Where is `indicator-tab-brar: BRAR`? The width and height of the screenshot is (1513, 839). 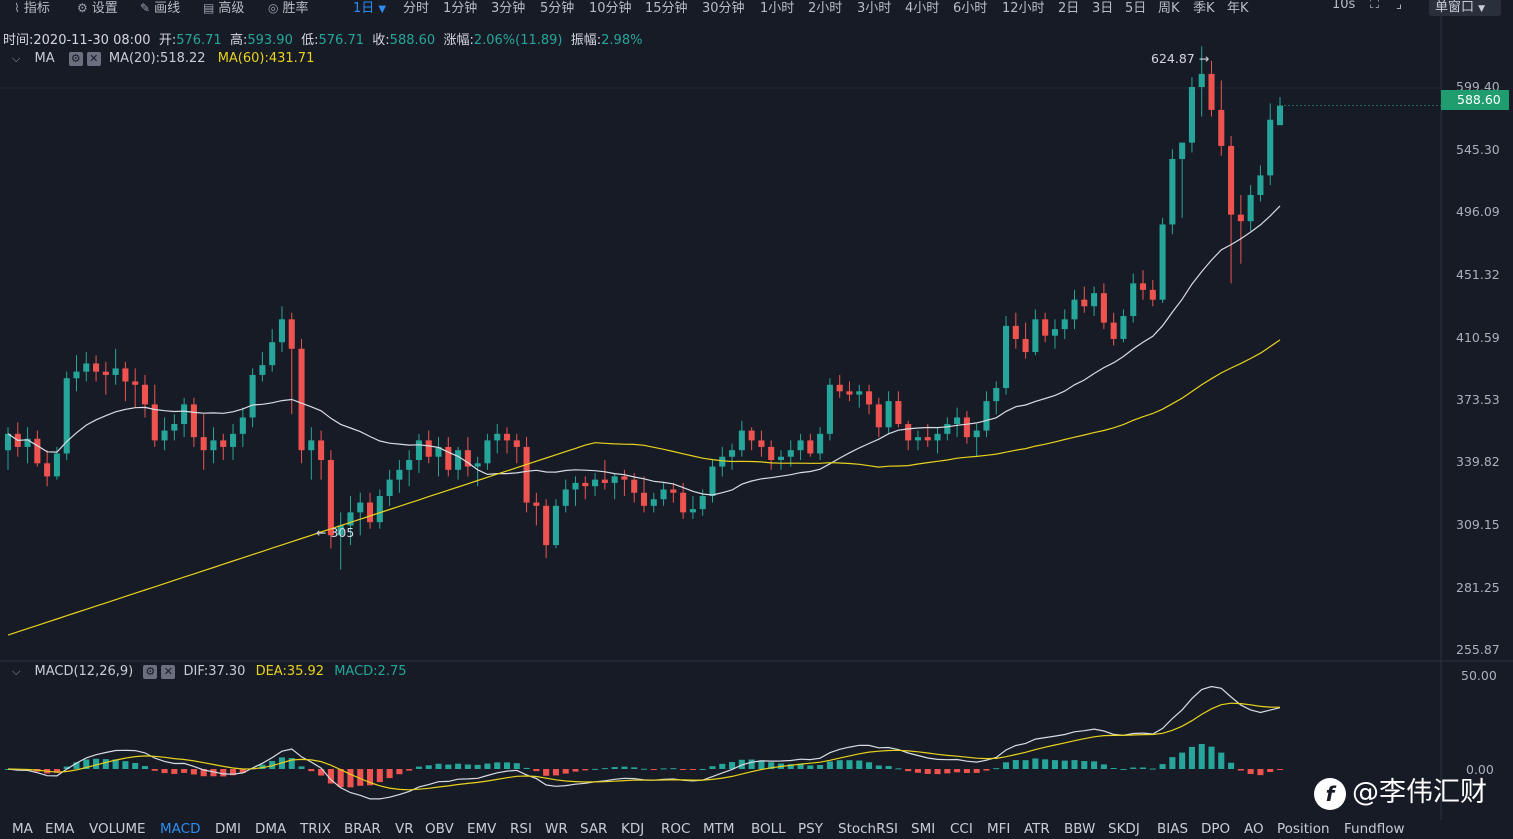
indicator-tab-brar: BRAR is located at coordinates (362, 829).